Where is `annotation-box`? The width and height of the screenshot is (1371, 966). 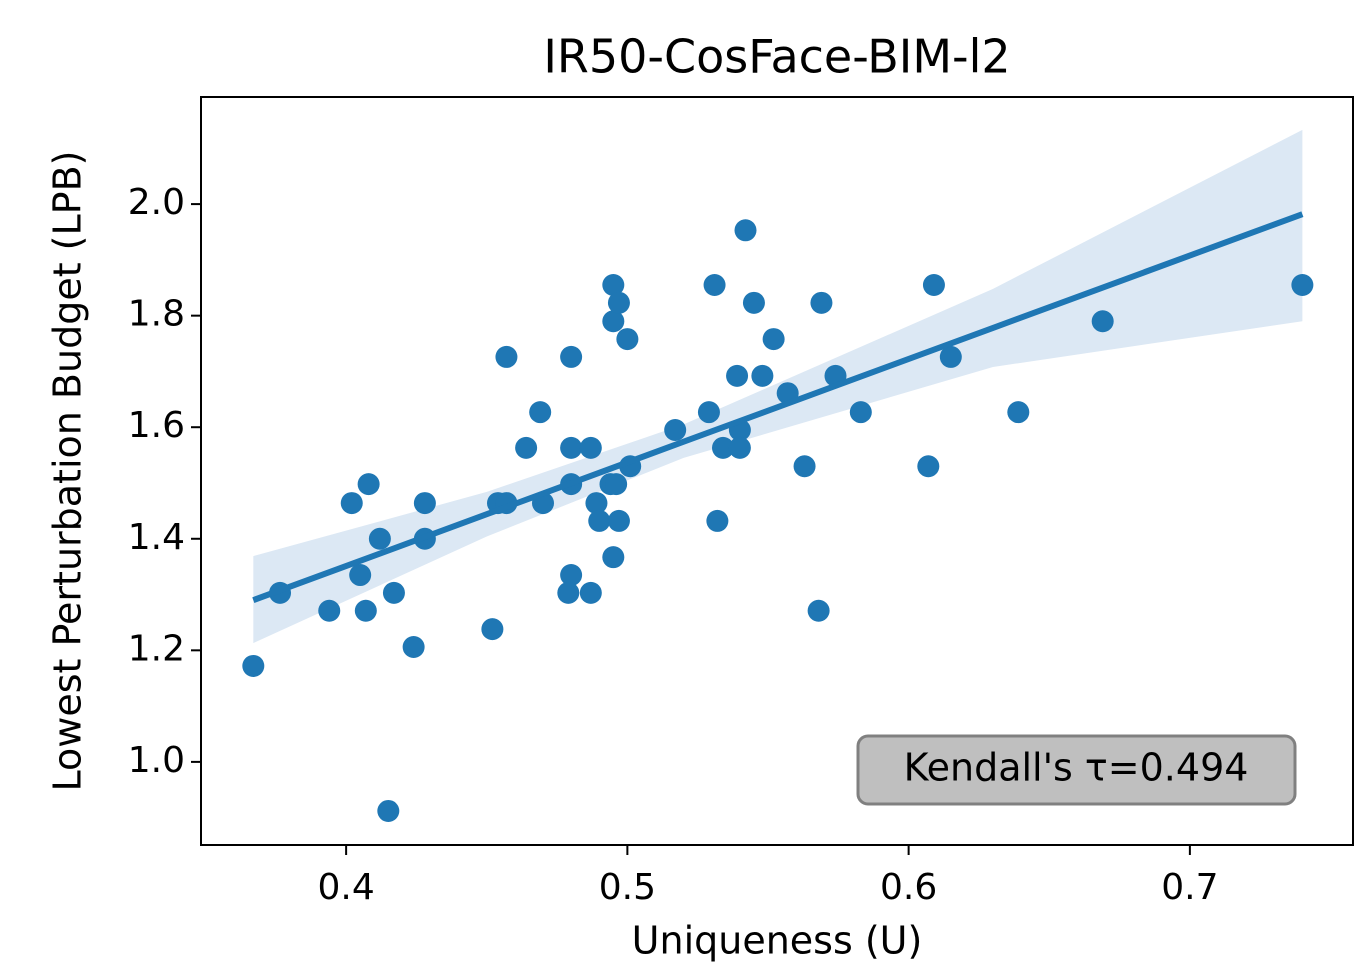
annotation-box is located at coordinates (1076, 770).